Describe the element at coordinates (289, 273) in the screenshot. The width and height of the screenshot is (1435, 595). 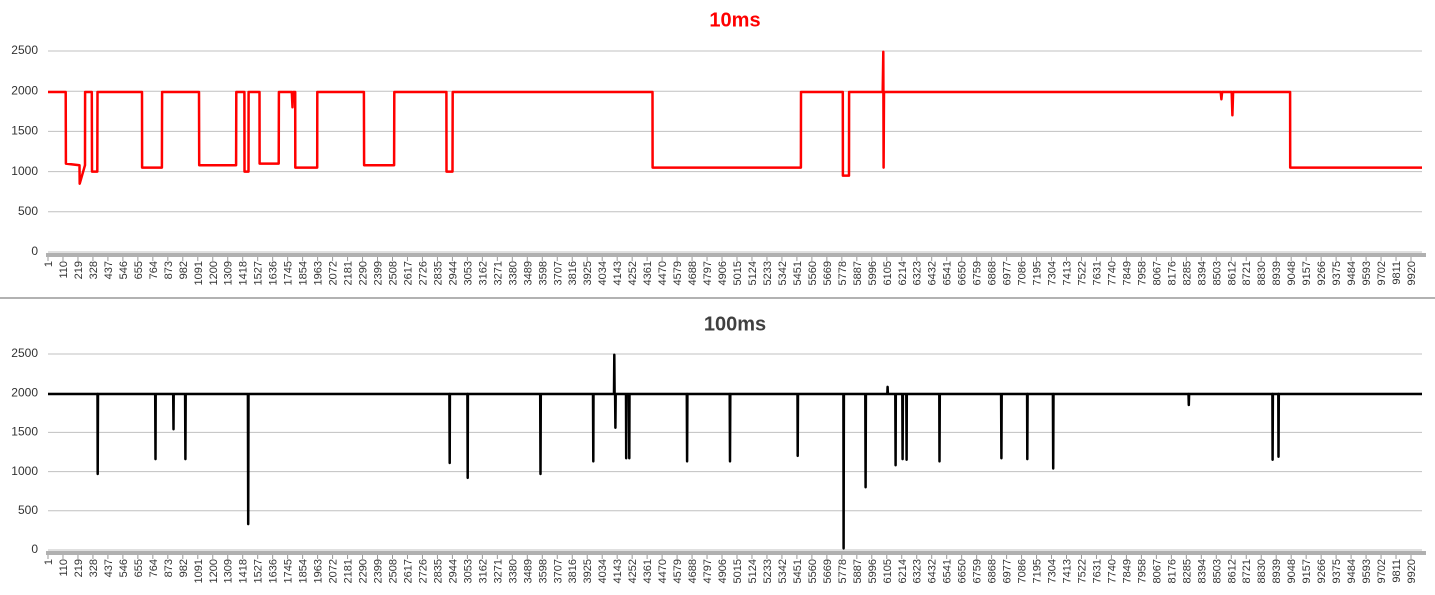
I see `x-tick-label: 1745` at that location.